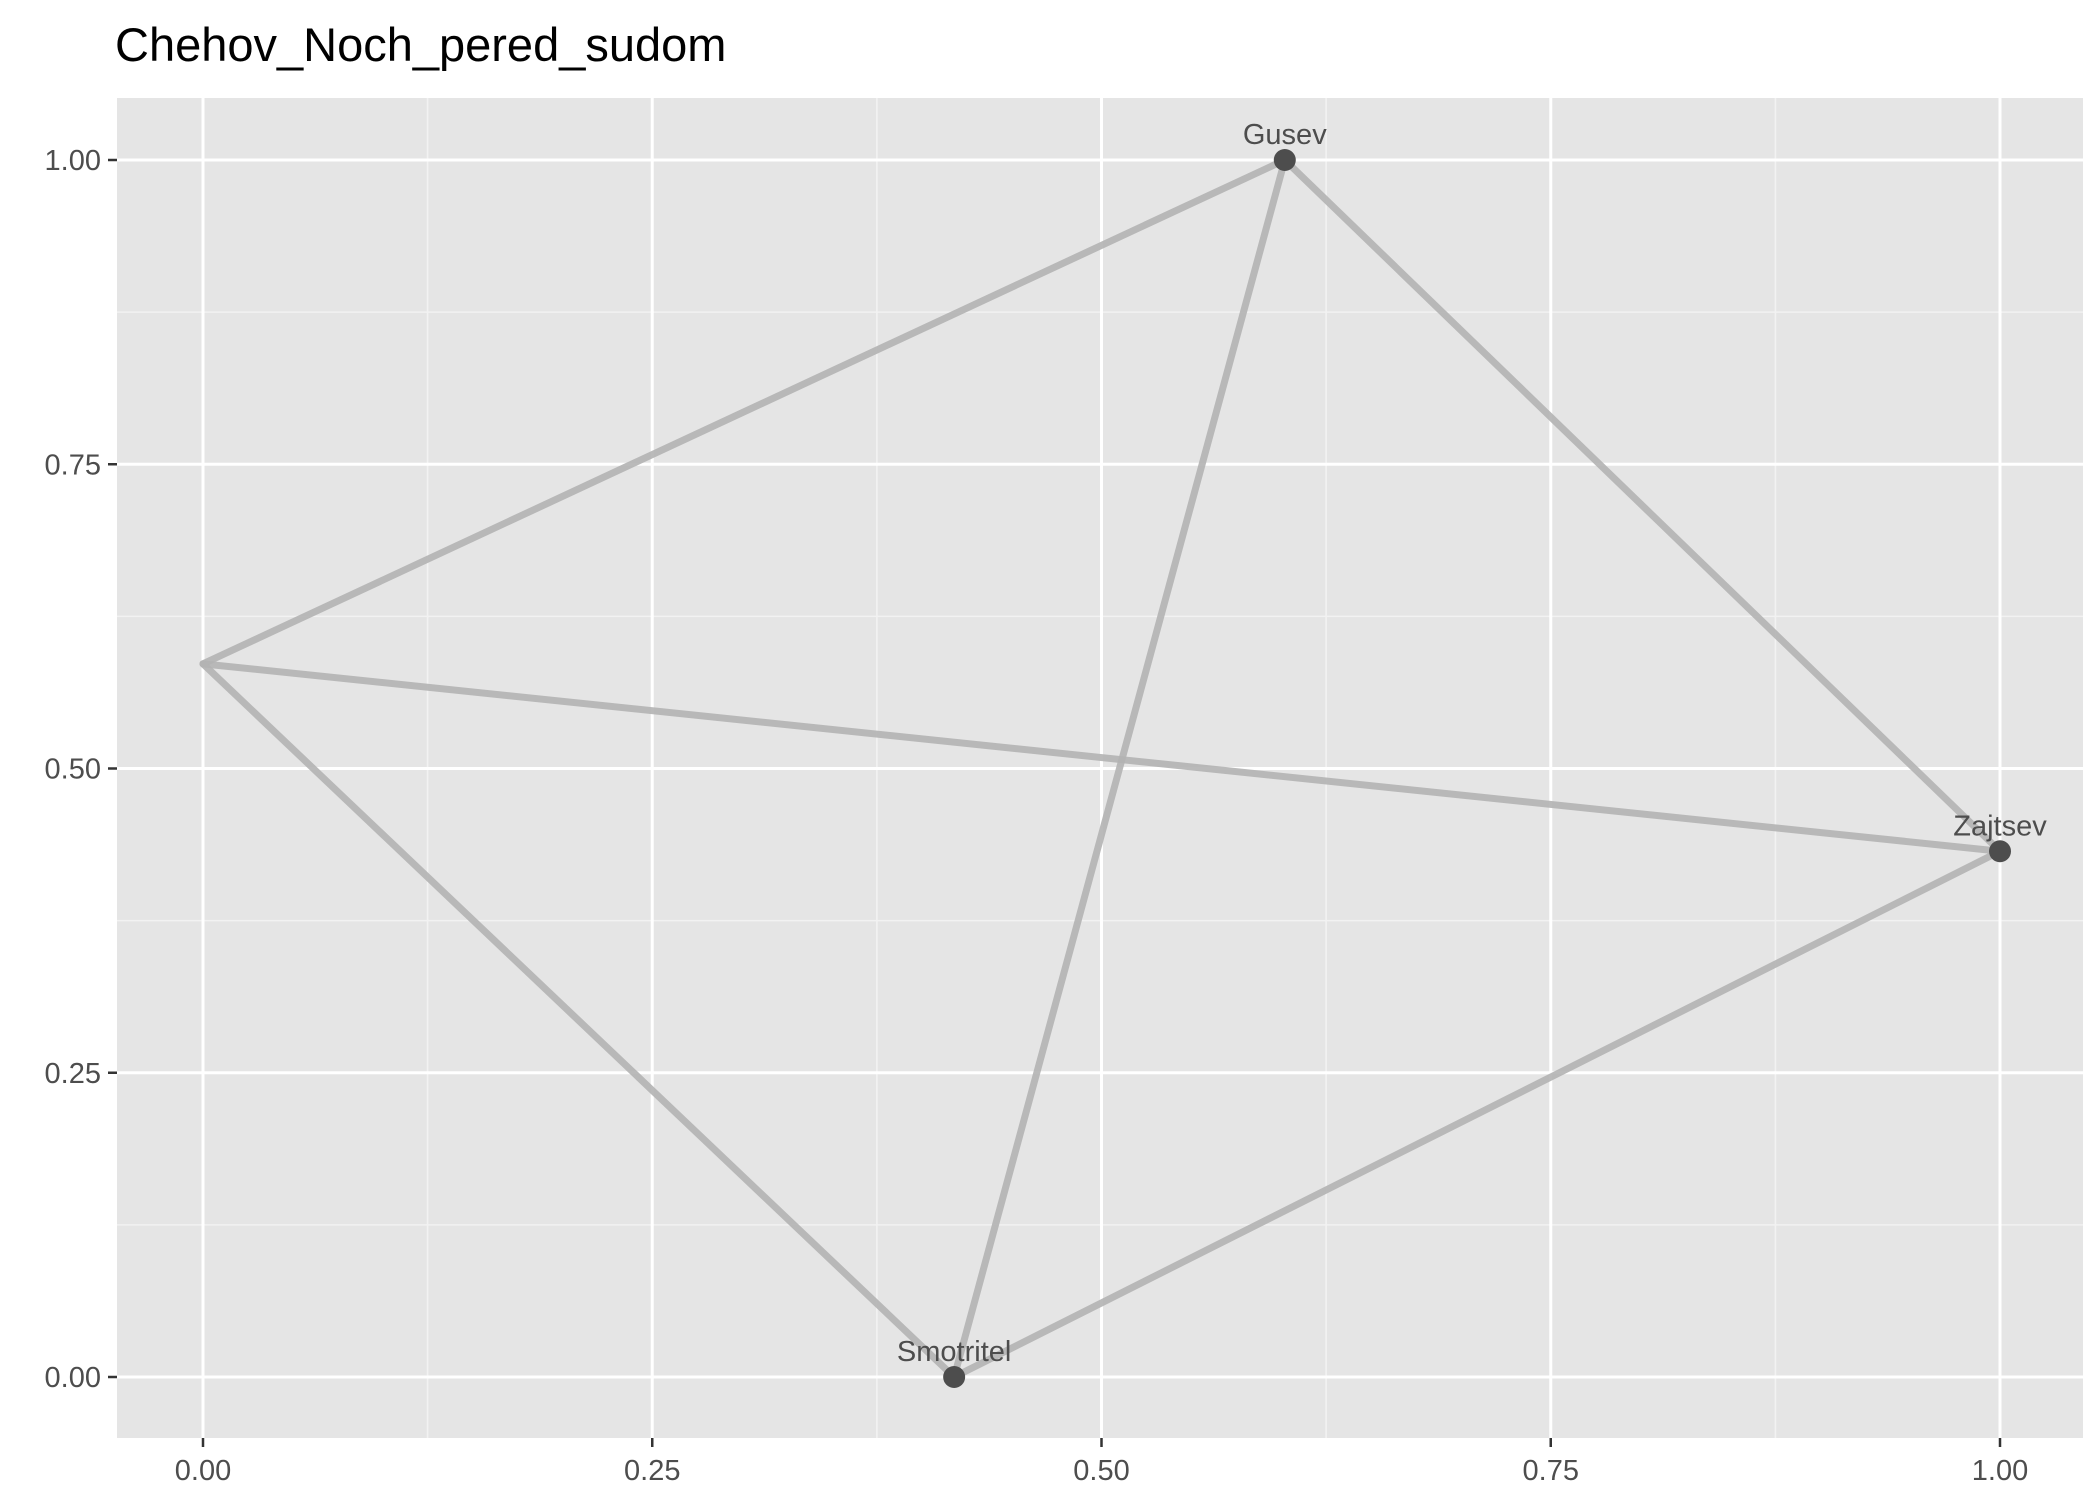  Describe the element at coordinates (73, 1074) in the screenshot. I see `y-tick-label: 0.25` at that location.